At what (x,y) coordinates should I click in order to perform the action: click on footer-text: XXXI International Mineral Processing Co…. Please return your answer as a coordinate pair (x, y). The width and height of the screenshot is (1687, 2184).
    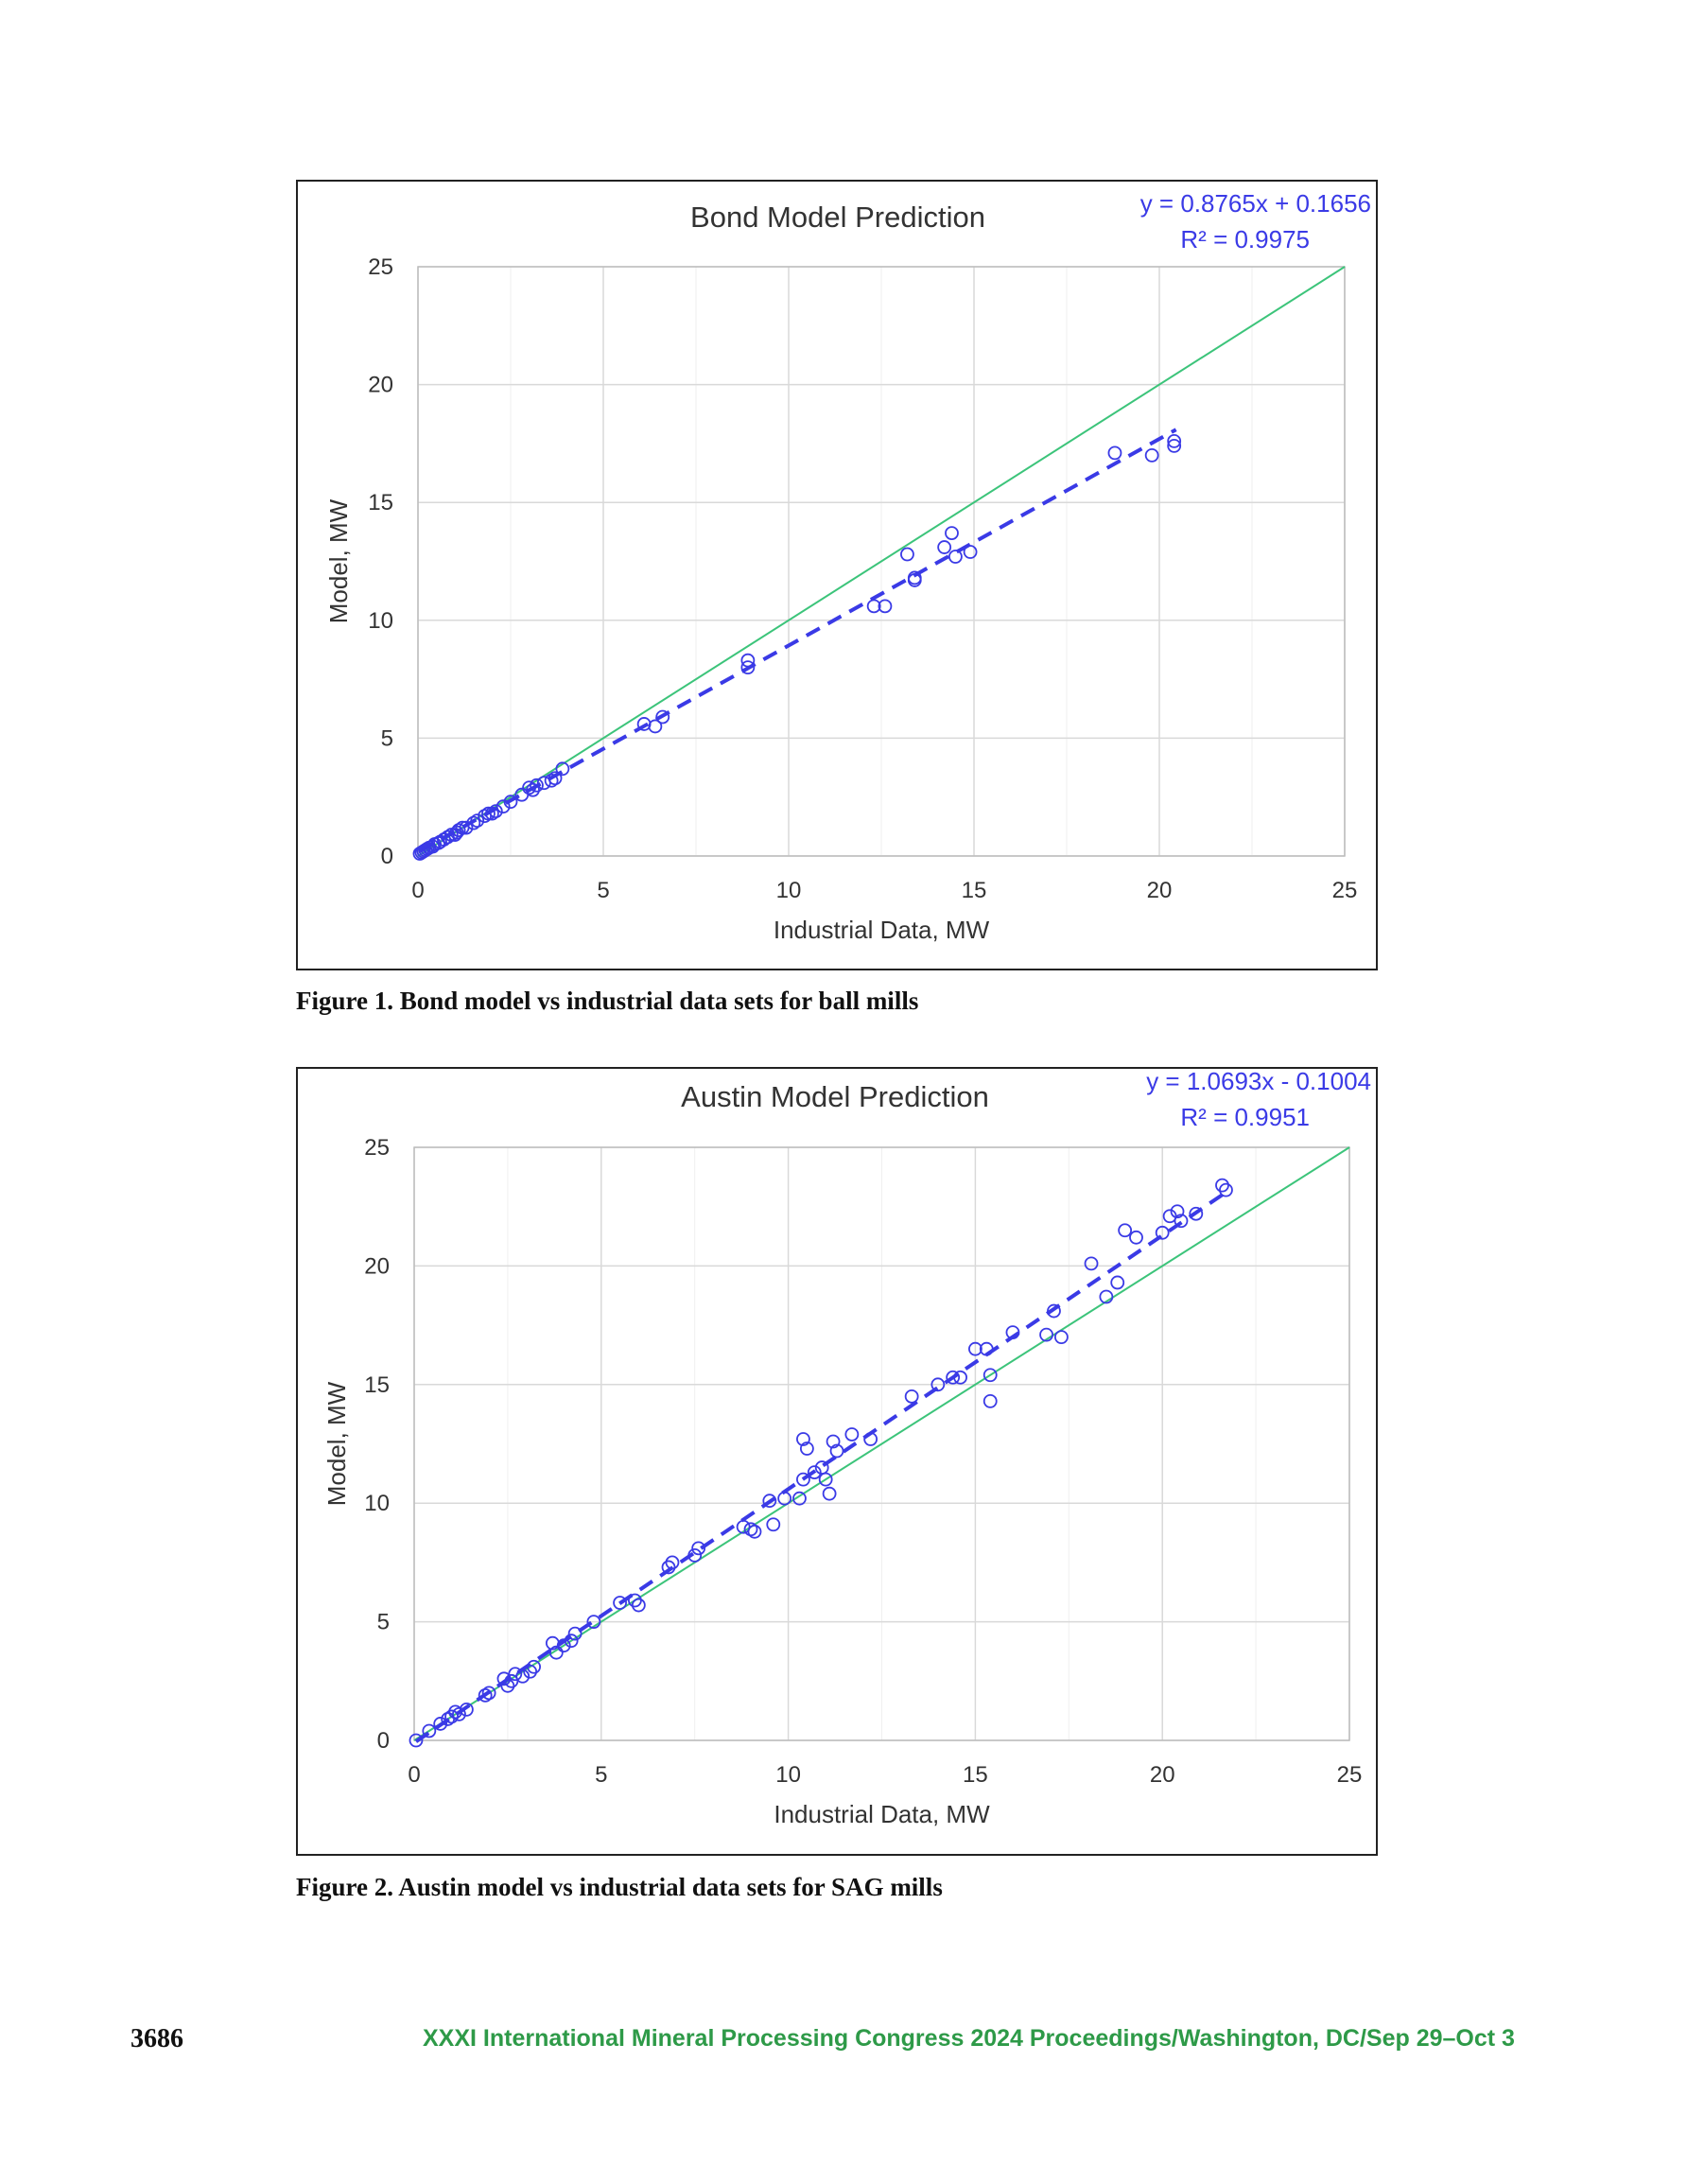
    Looking at the image, I should click on (969, 2039).